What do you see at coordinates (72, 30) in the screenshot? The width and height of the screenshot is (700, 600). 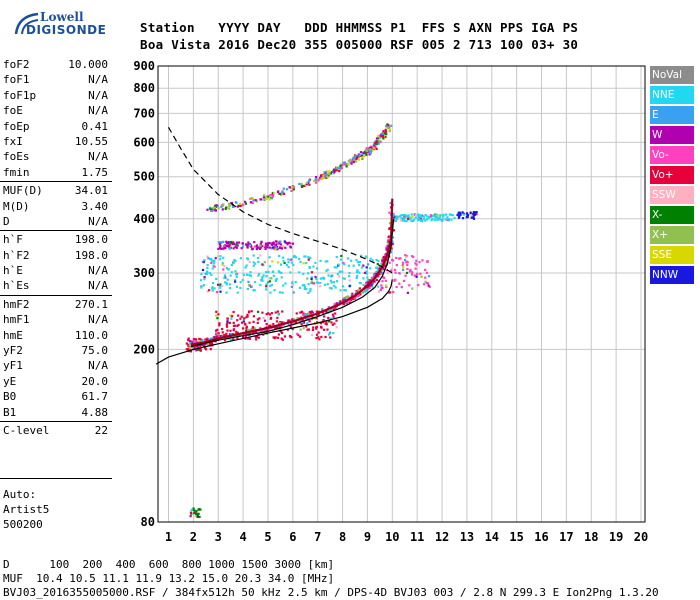 I see `lowell-digisonde-logo: Lowell DIGISONDE` at bounding box center [72, 30].